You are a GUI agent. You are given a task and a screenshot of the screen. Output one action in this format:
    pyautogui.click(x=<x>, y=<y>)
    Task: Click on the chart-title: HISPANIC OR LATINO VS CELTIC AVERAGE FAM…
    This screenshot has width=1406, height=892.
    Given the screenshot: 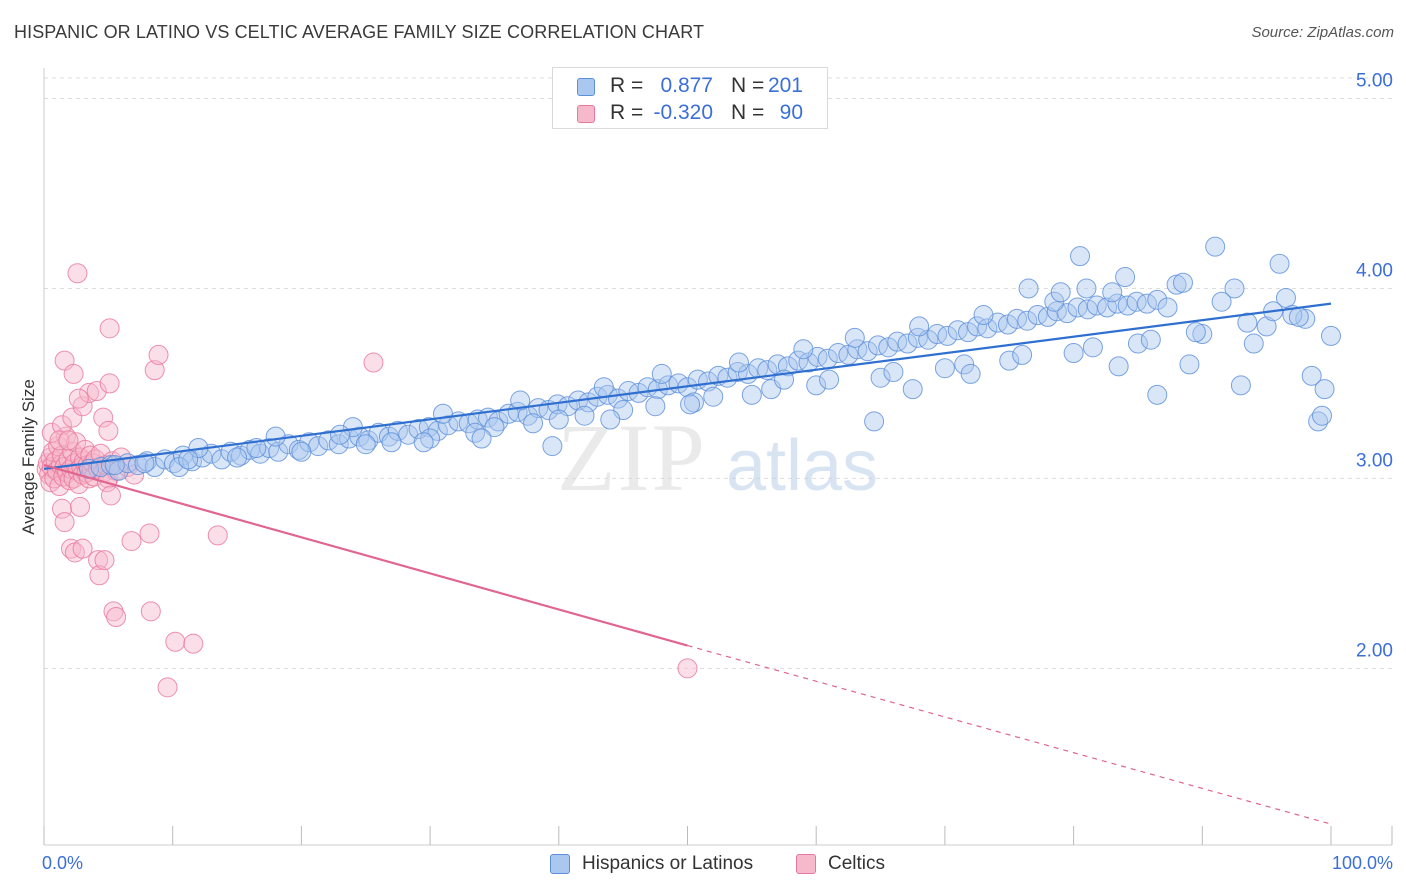 What is the action you would take?
    pyautogui.click(x=359, y=32)
    